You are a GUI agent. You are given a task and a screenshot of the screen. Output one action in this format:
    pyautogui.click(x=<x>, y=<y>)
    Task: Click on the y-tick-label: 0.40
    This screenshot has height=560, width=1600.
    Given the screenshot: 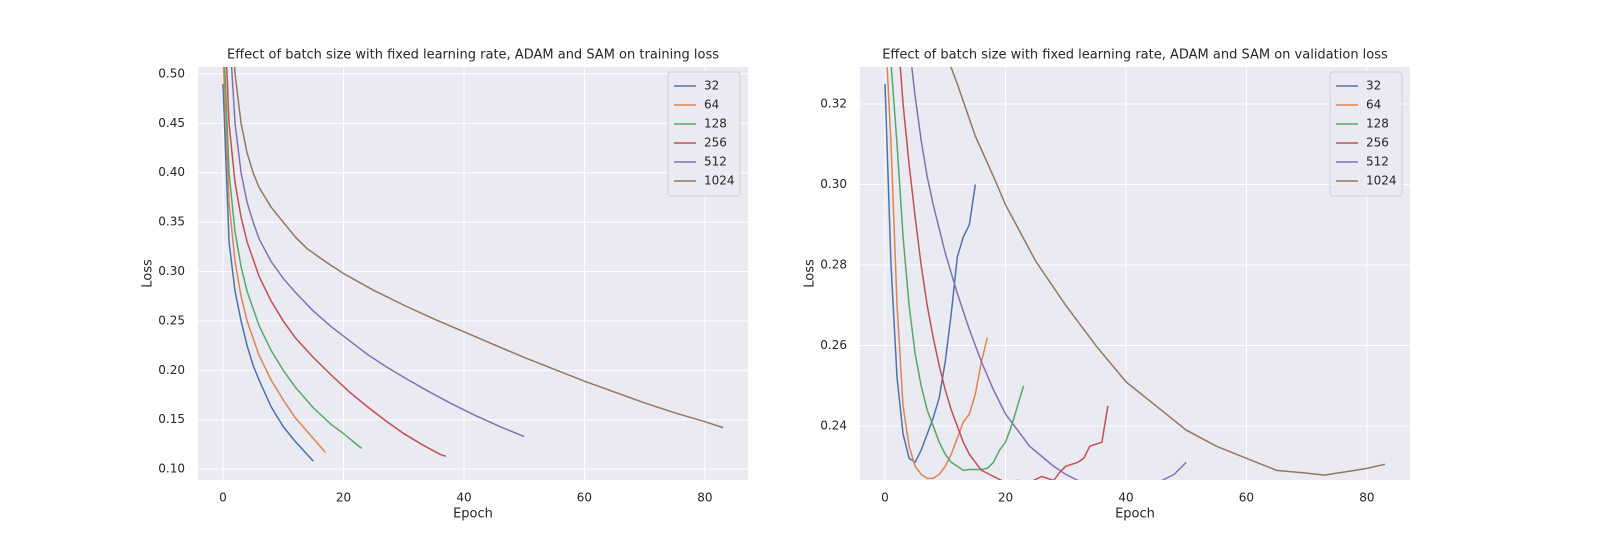 What is the action you would take?
    pyautogui.click(x=171, y=172)
    